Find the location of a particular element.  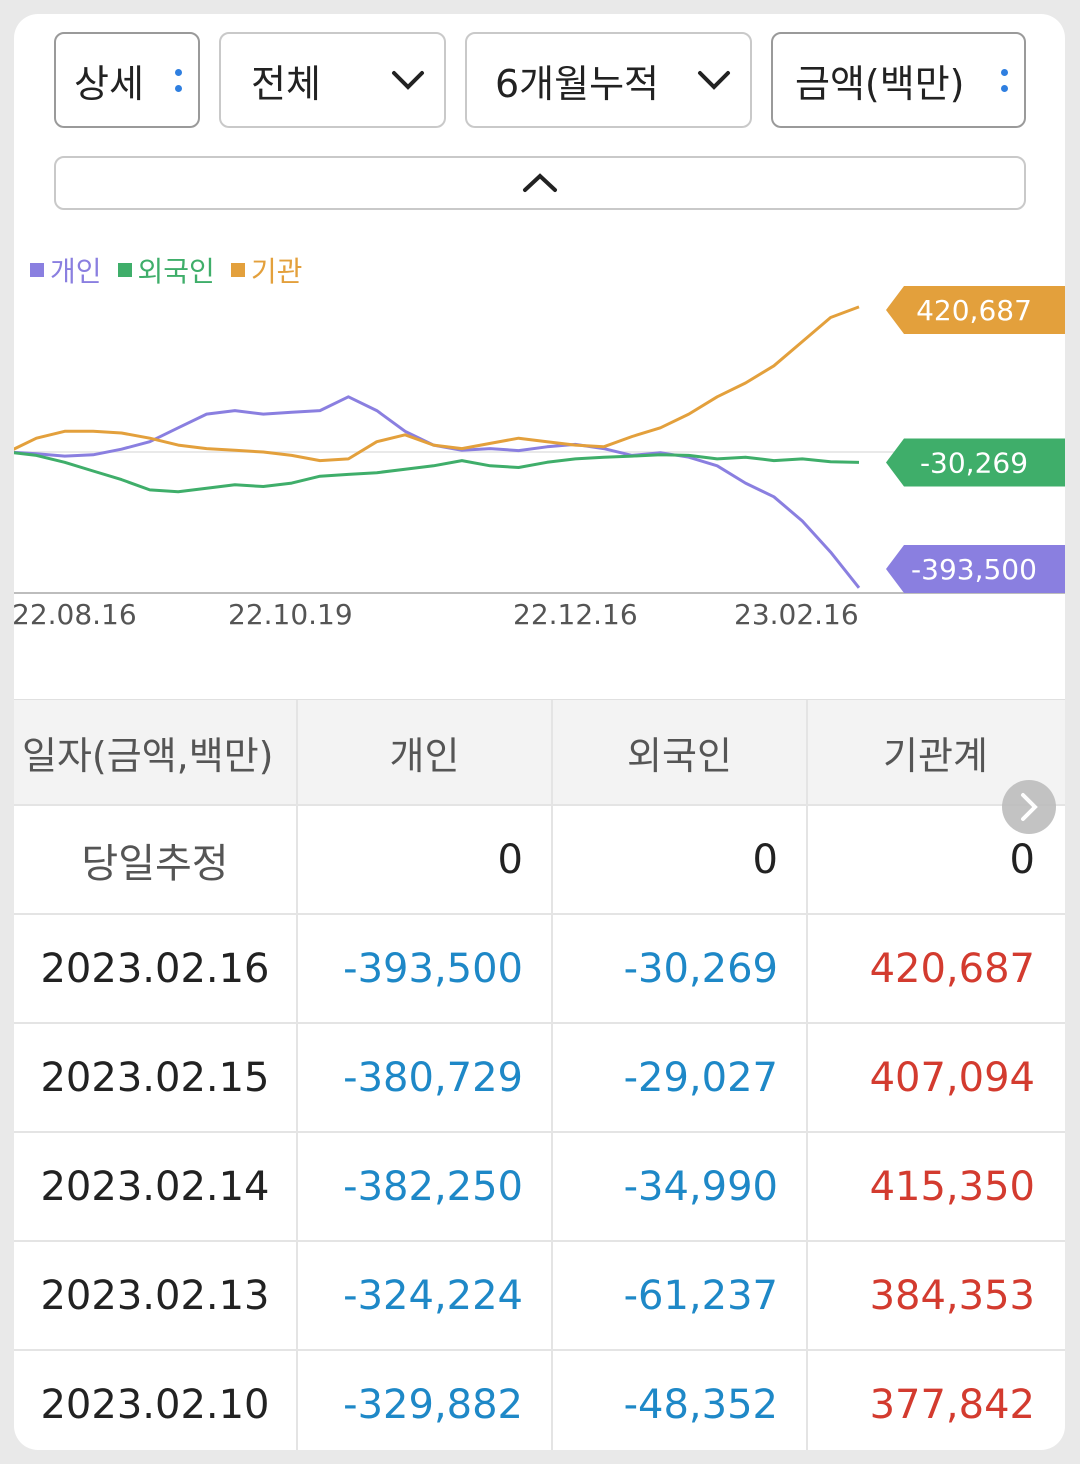

detail-select: 상세 is located at coordinates (127, 80).